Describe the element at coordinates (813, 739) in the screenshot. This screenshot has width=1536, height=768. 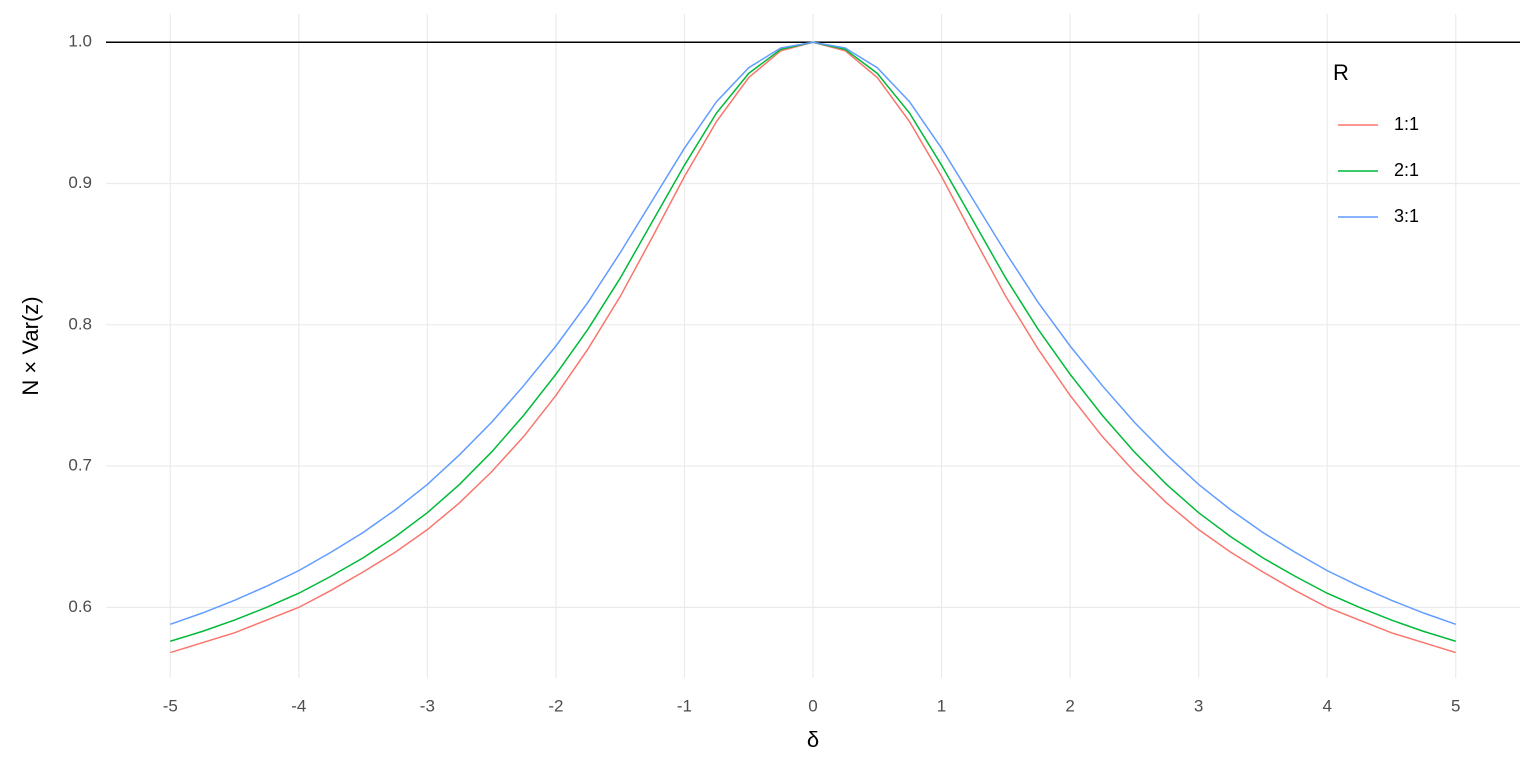
I see `x-axis-title: δ` at that location.